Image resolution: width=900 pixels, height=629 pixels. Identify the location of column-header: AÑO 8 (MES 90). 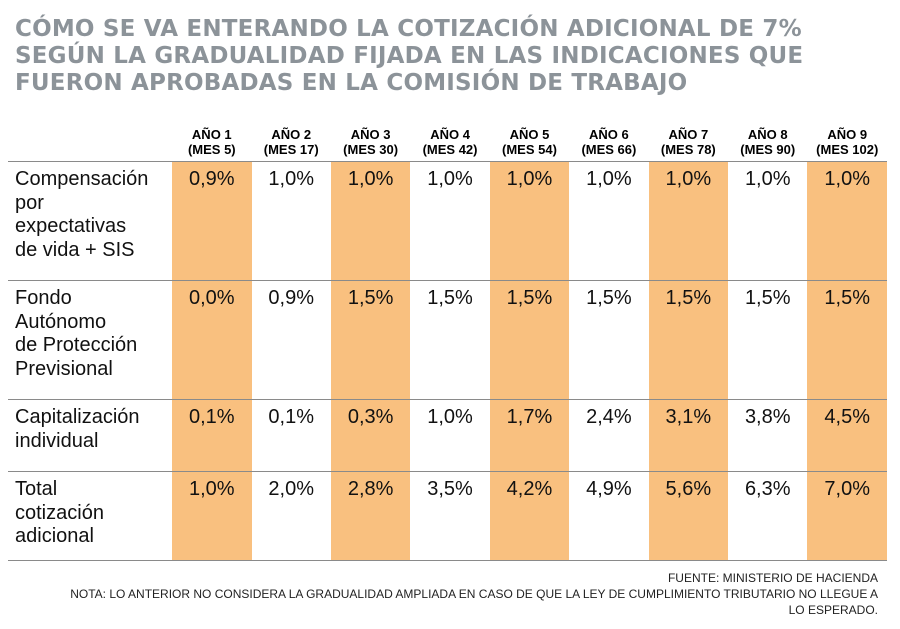
(768, 140).